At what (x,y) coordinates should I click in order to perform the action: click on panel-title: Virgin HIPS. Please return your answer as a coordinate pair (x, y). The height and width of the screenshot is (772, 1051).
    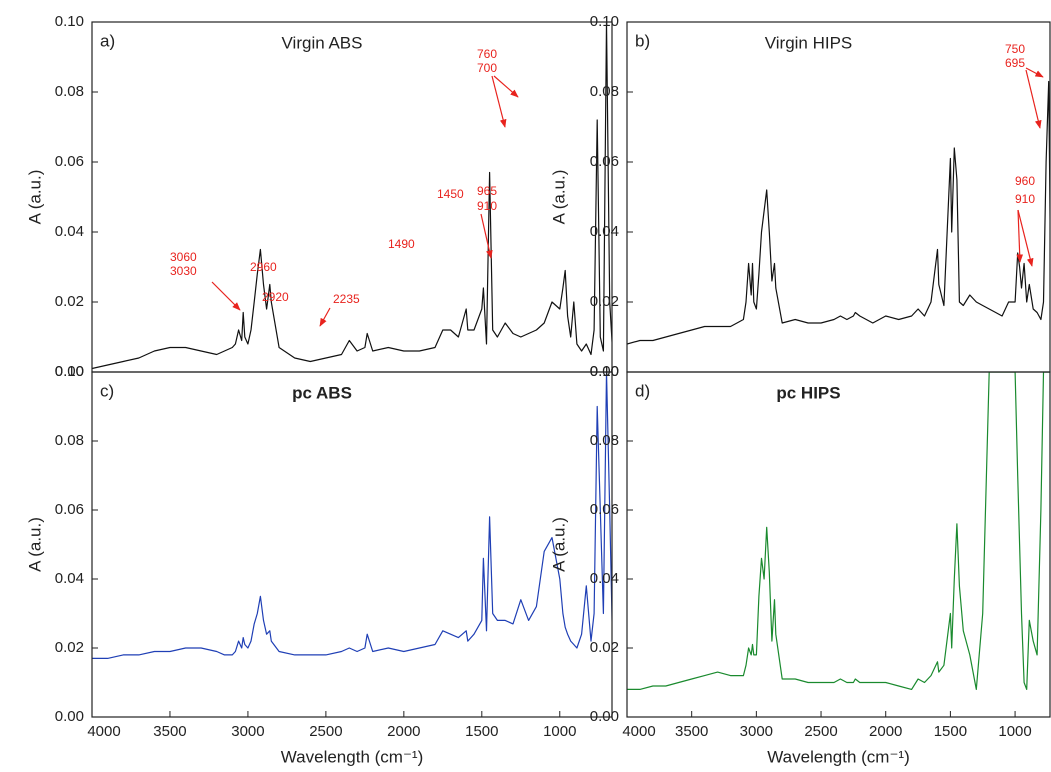
    Looking at the image, I should click on (809, 42).